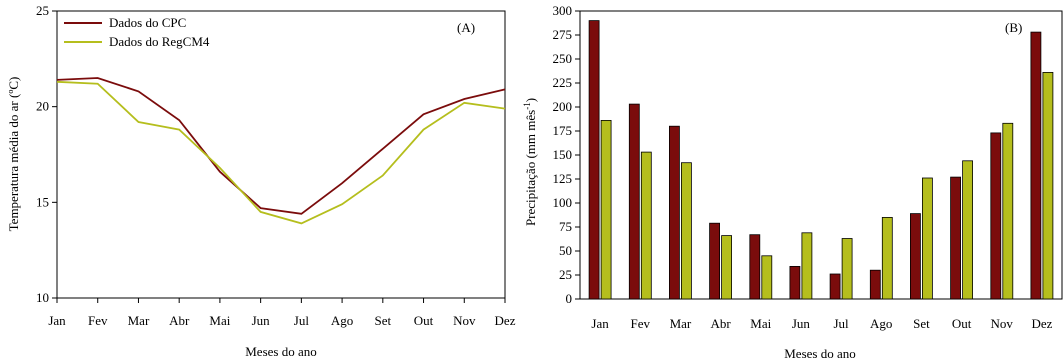 The width and height of the screenshot is (1064, 361). I want to click on precipitation-y-tick-label: 50, so click(565, 250).